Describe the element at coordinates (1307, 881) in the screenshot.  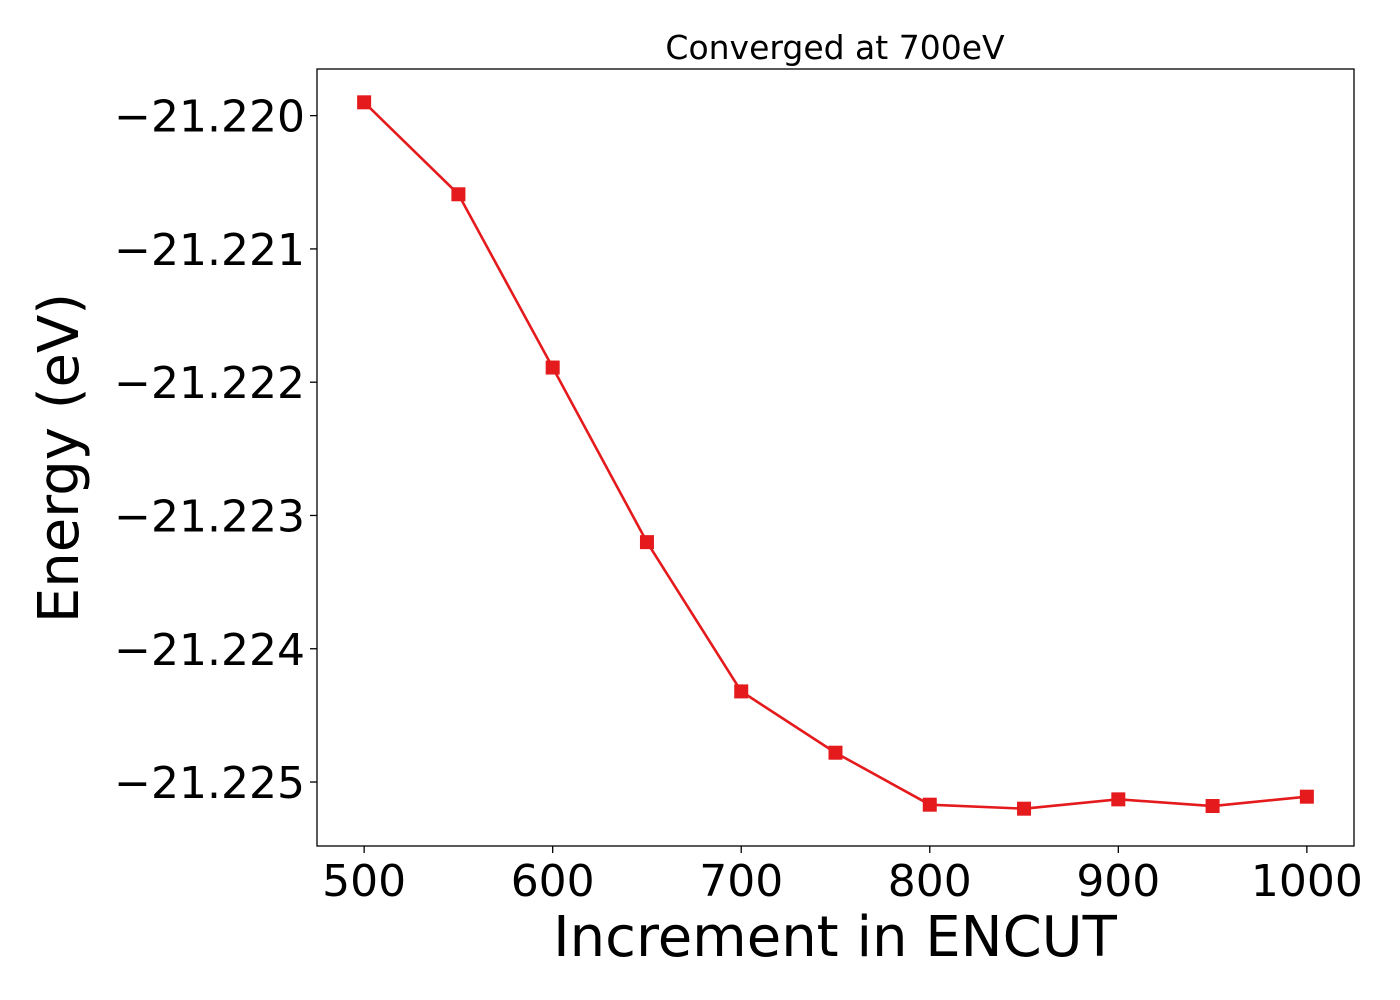
I see `x-tick-label: 1000` at that location.